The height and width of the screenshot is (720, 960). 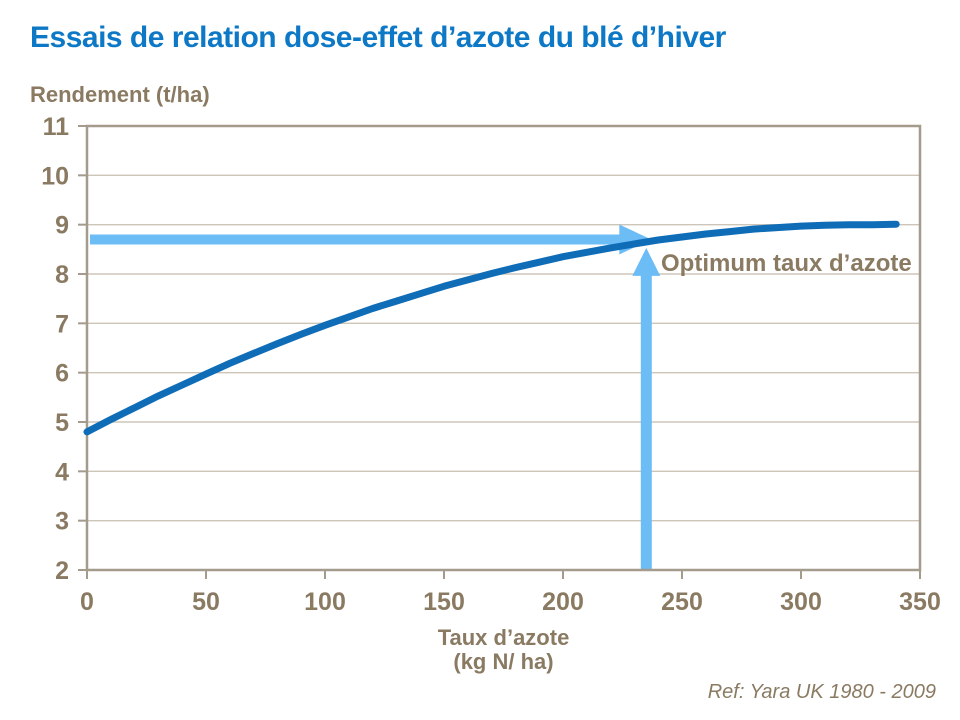 I want to click on x-tick-label: 100, so click(x=325, y=602).